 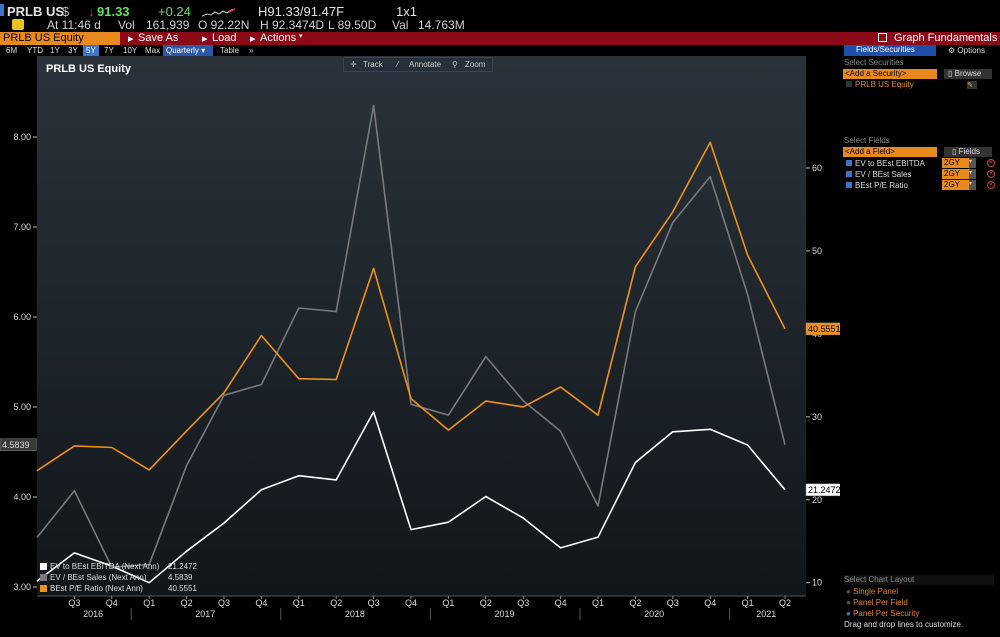 What do you see at coordinates (126, 25) in the screenshot?
I see `volume-label: Vol` at bounding box center [126, 25].